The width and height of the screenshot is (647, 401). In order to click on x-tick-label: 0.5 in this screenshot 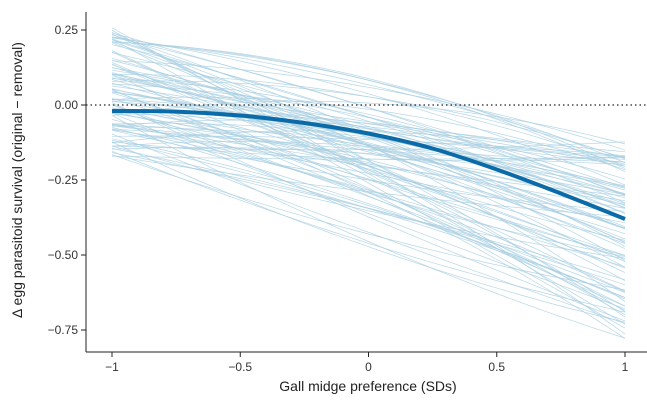, I will do `click(496, 367)`.